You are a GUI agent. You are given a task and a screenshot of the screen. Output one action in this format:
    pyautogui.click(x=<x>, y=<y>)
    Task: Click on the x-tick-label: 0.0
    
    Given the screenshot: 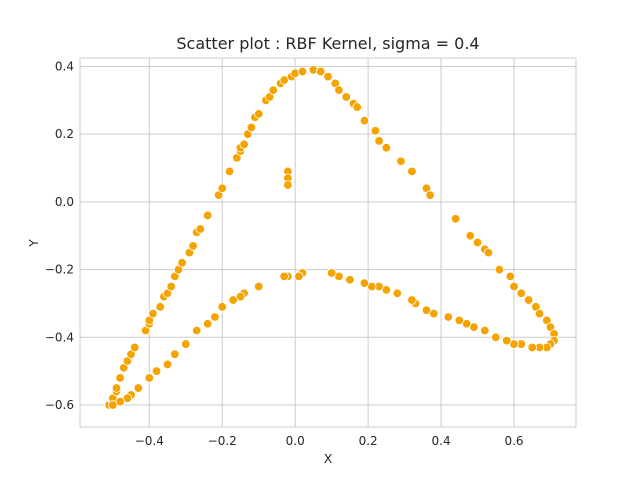 What is the action you would take?
    pyautogui.click(x=295, y=441)
    